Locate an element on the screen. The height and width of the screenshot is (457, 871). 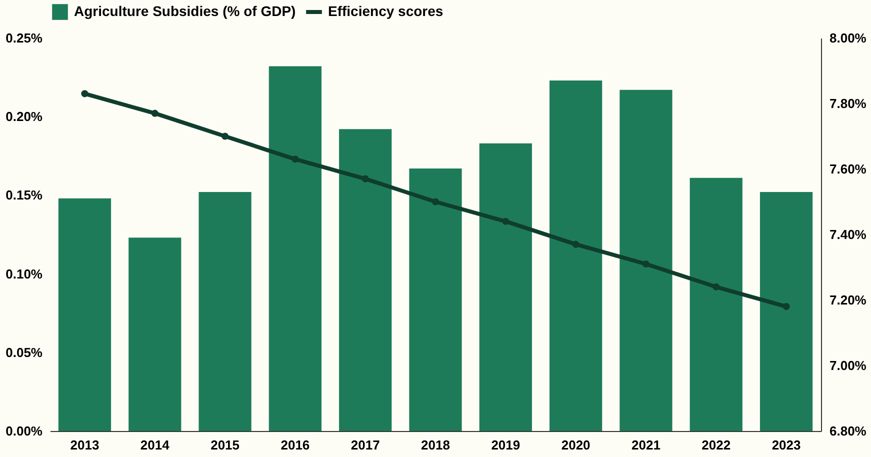
y-tick-label: 0.15% is located at coordinates (24, 195).